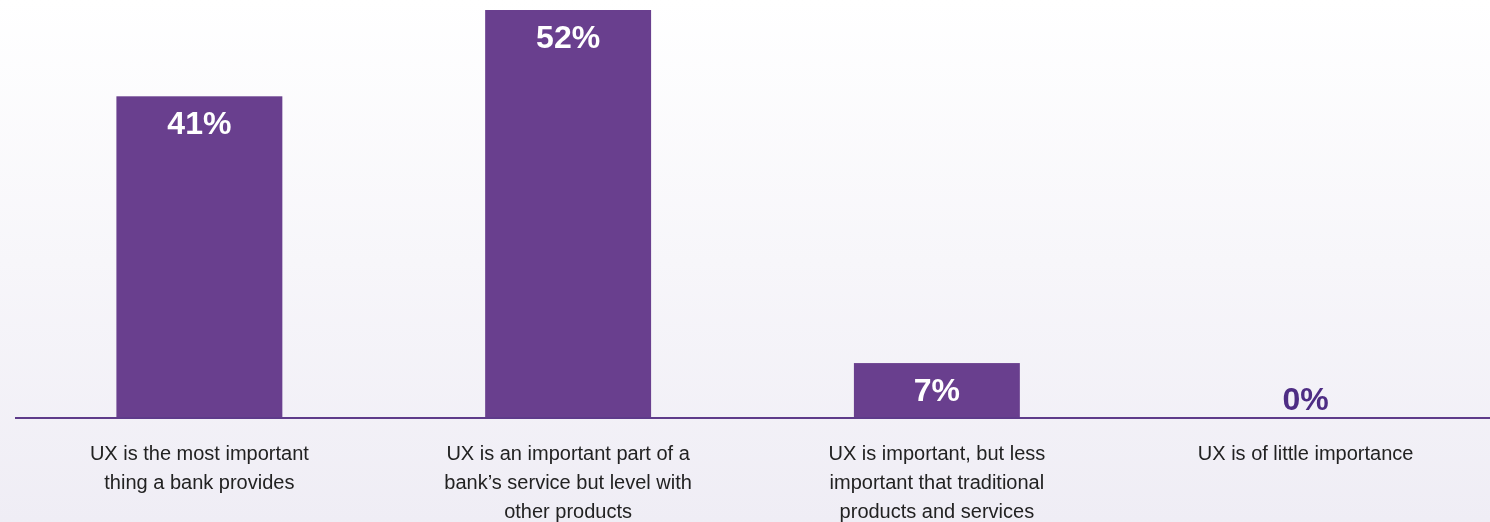  I want to click on data-label: 52%, so click(568, 37).